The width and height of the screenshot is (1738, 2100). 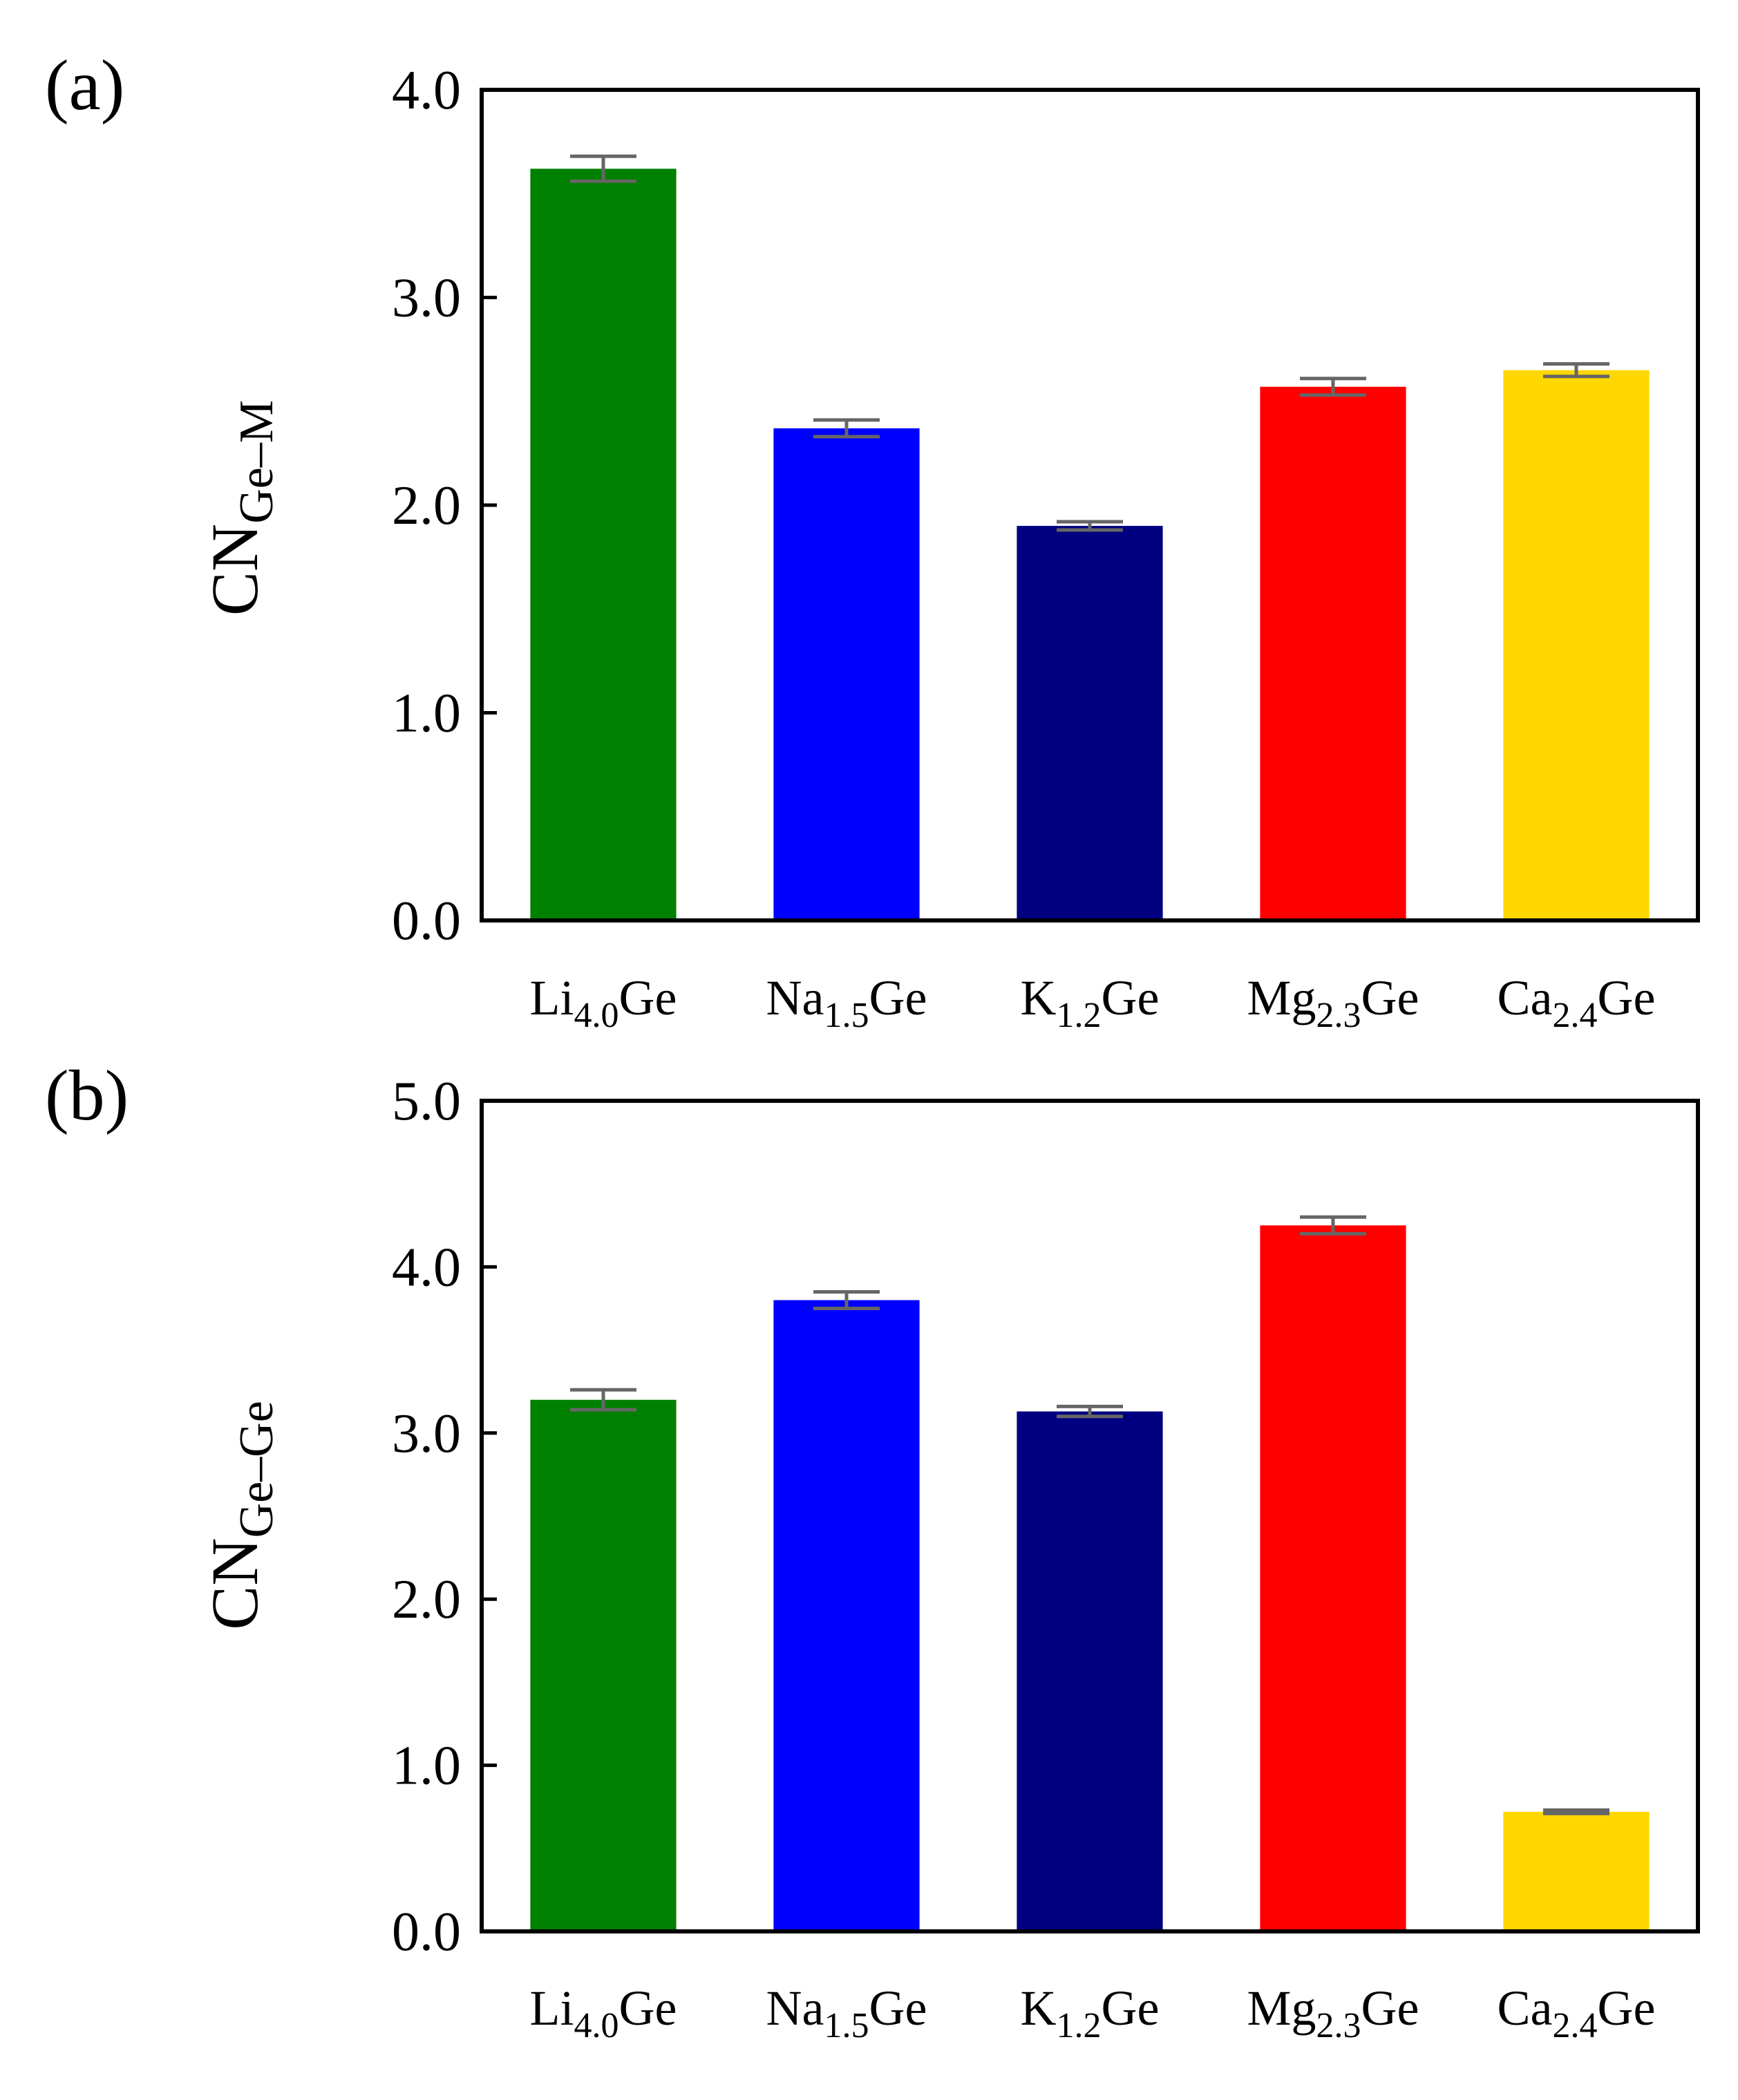 I want to click on panel-a-category-label-4: Mg2.3Ge, so click(x=1333, y=1002).